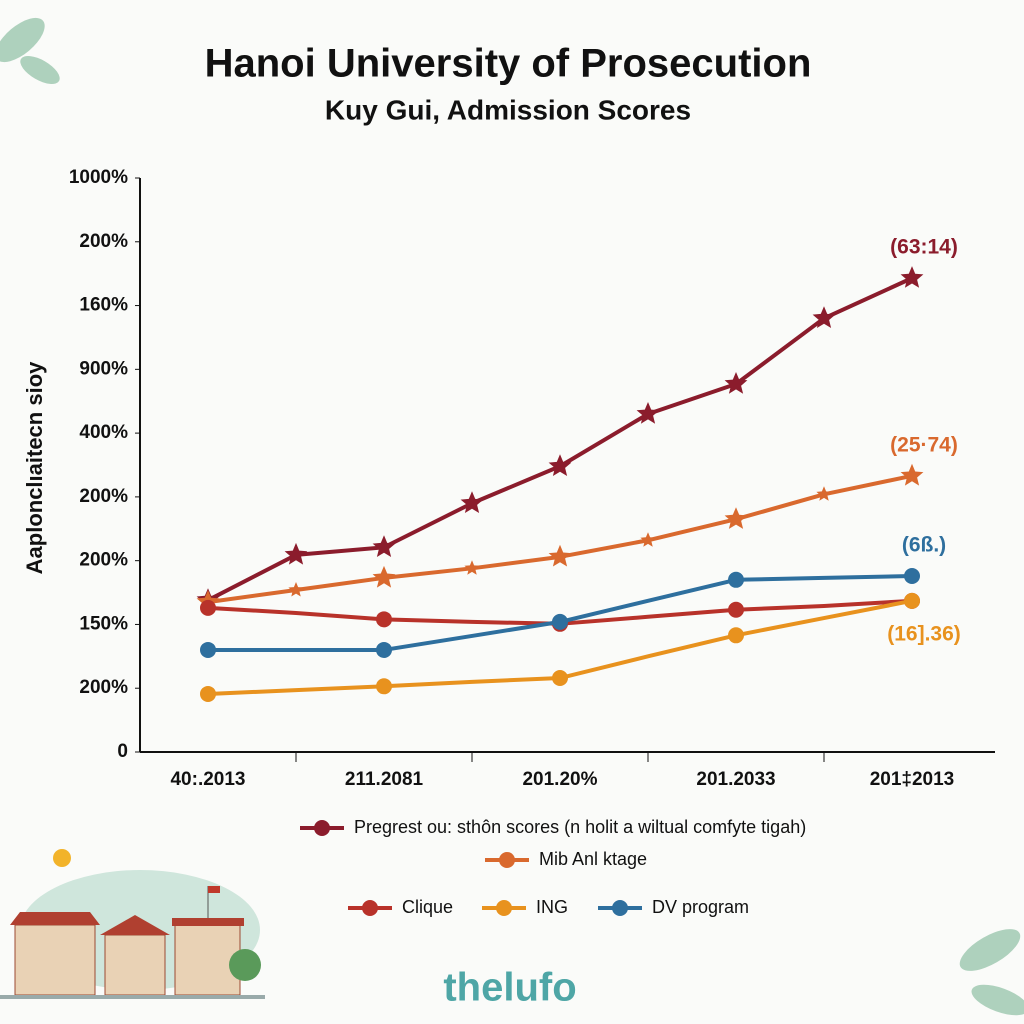 The width and height of the screenshot is (1024, 1024). I want to click on x-tick-label: 40:.2013, so click(207, 779).